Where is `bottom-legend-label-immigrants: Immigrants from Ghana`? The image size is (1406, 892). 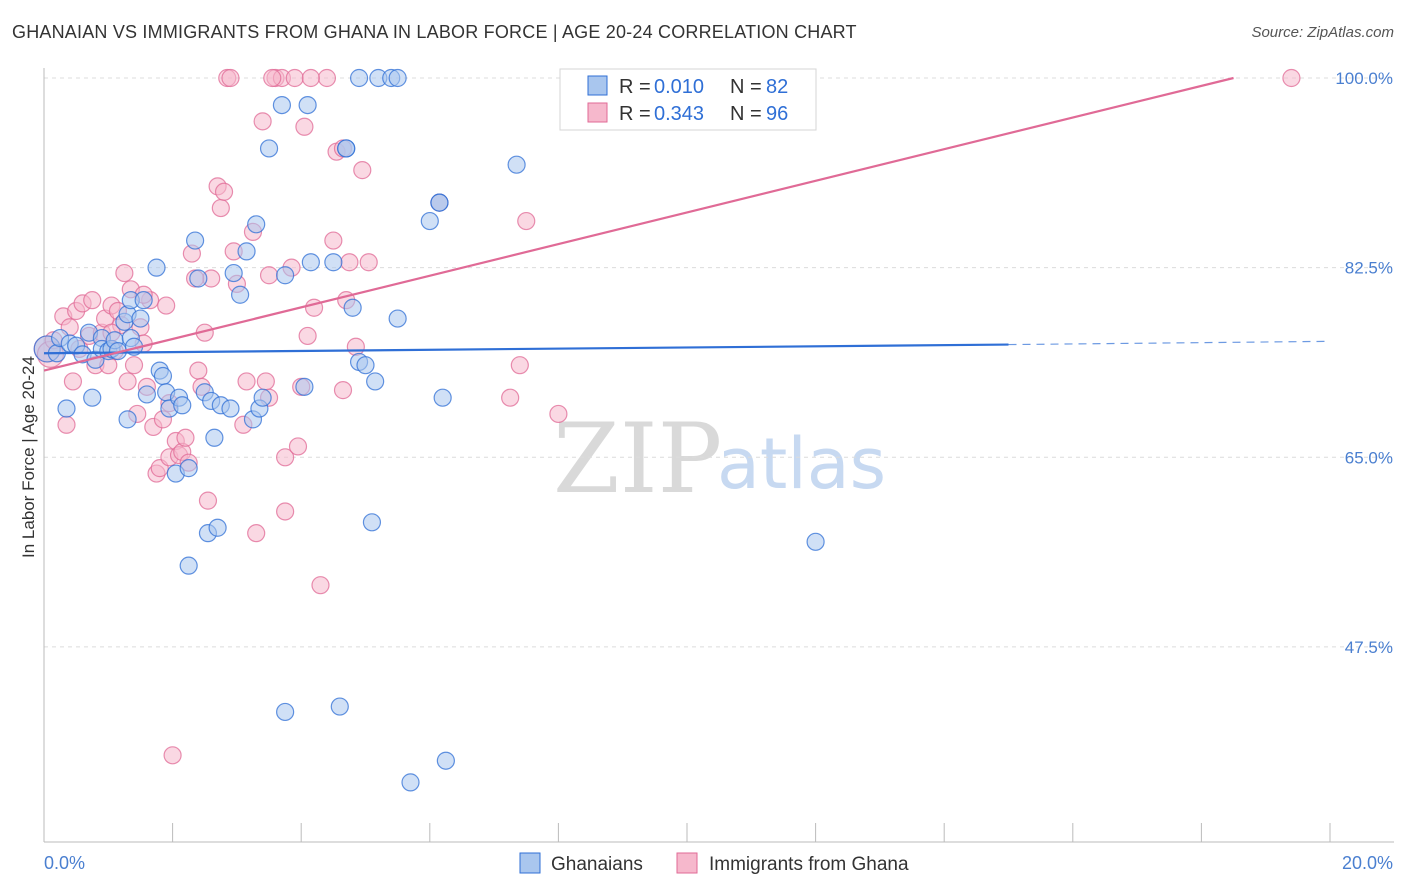 bottom-legend-label-immigrants: Immigrants from Ghana is located at coordinates (809, 864).